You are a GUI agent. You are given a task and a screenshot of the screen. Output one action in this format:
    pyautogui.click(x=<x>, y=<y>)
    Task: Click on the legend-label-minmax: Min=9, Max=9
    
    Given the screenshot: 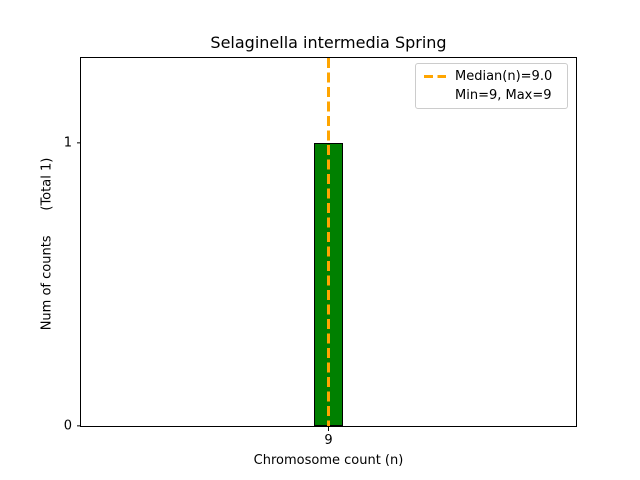 What is the action you would take?
    pyautogui.click(x=503, y=95)
    